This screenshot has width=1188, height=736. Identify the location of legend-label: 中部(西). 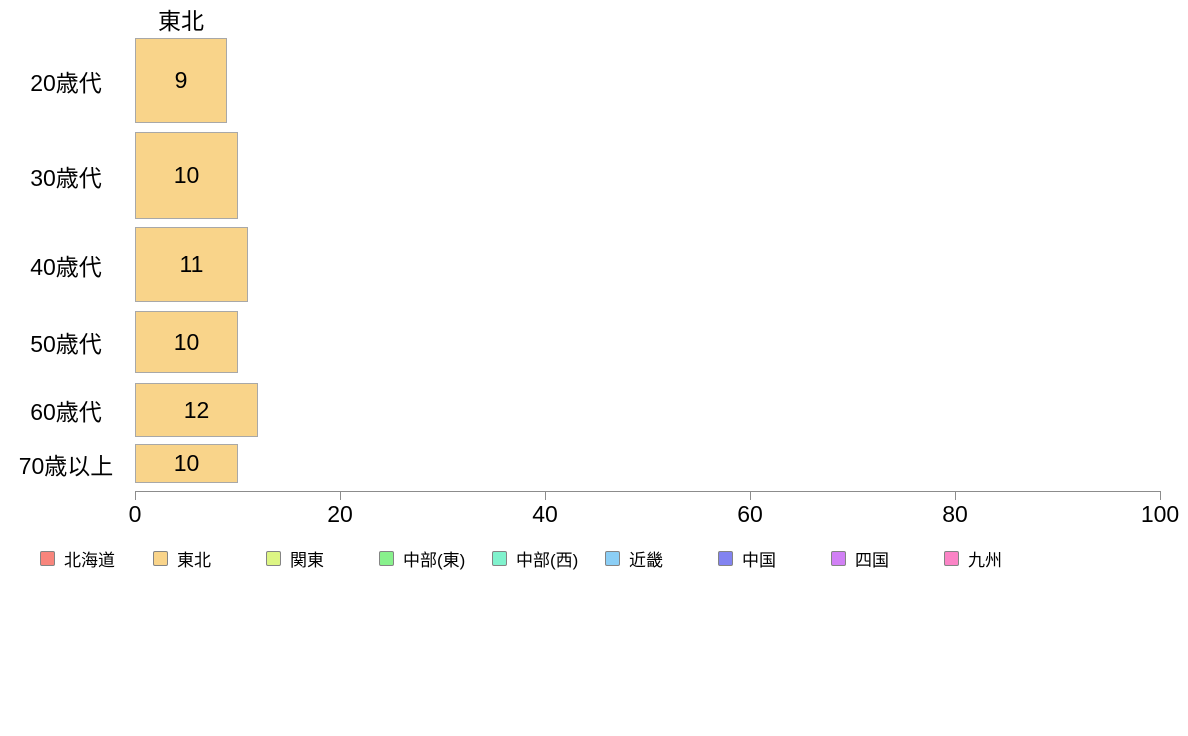
(547, 560).